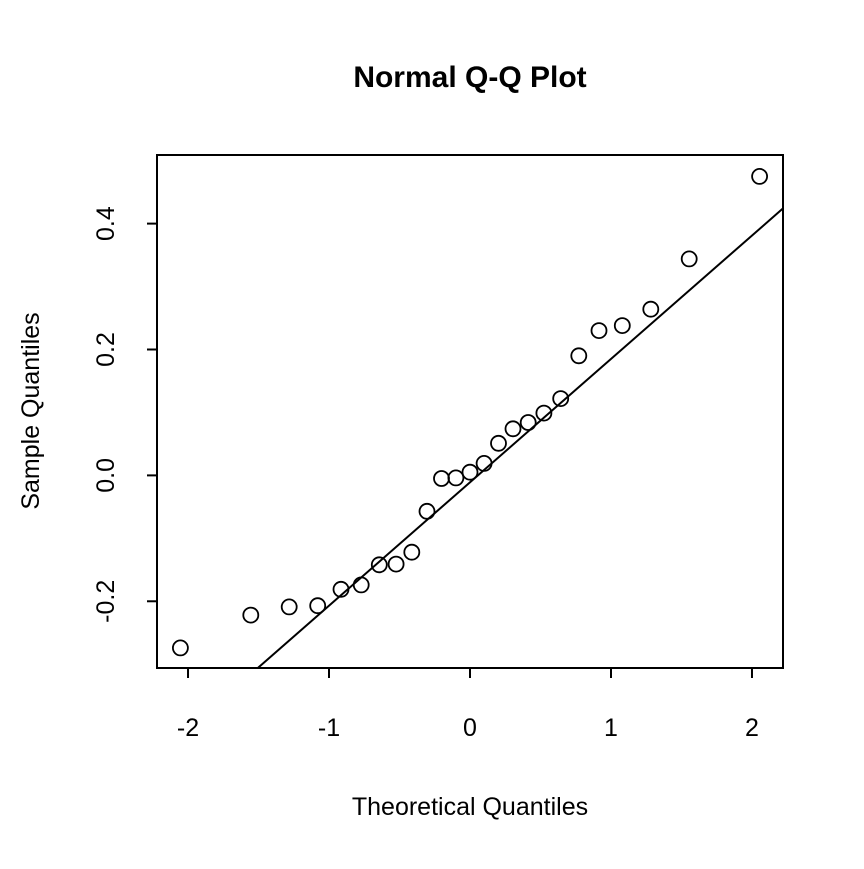 The image size is (864, 869). What do you see at coordinates (329, 728) in the screenshot?
I see `x-axis-tick-label: -1` at bounding box center [329, 728].